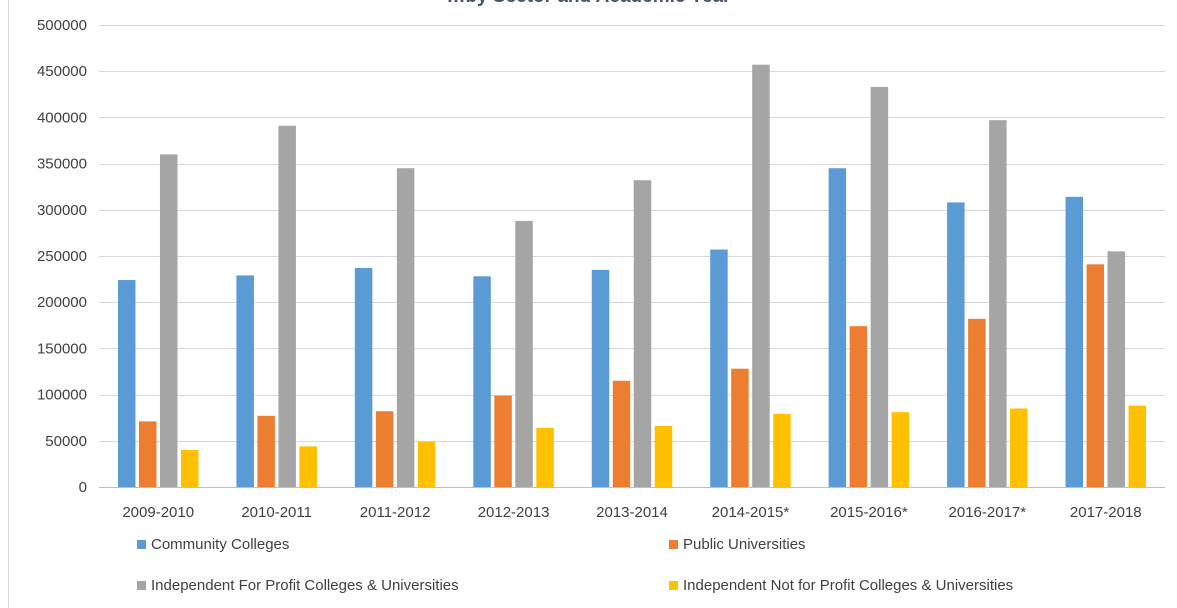  I want to click on chart-frame-edge, so click(8, 304).